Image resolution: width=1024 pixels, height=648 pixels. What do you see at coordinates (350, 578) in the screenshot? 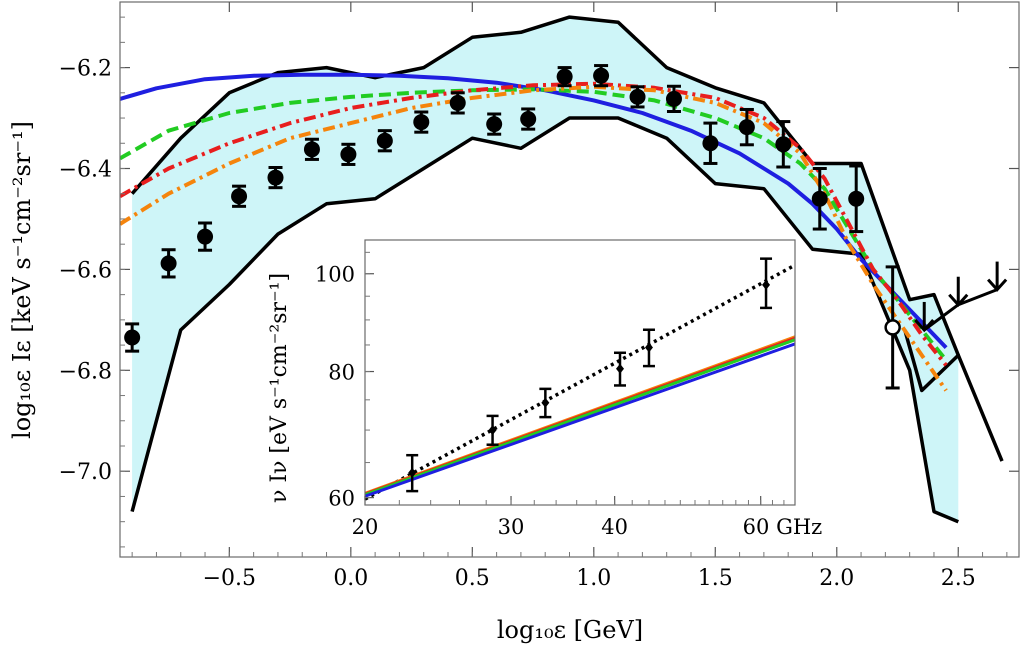
I see `x-tick-label: 0.0` at bounding box center [350, 578].